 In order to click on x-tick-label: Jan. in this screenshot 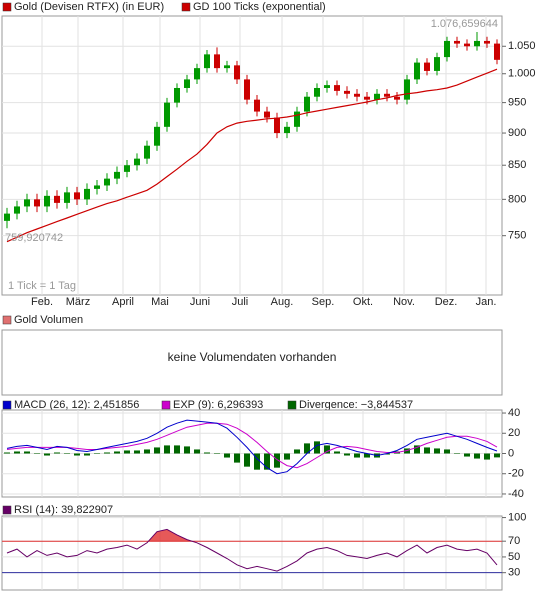, I will do `click(486, 302)`.